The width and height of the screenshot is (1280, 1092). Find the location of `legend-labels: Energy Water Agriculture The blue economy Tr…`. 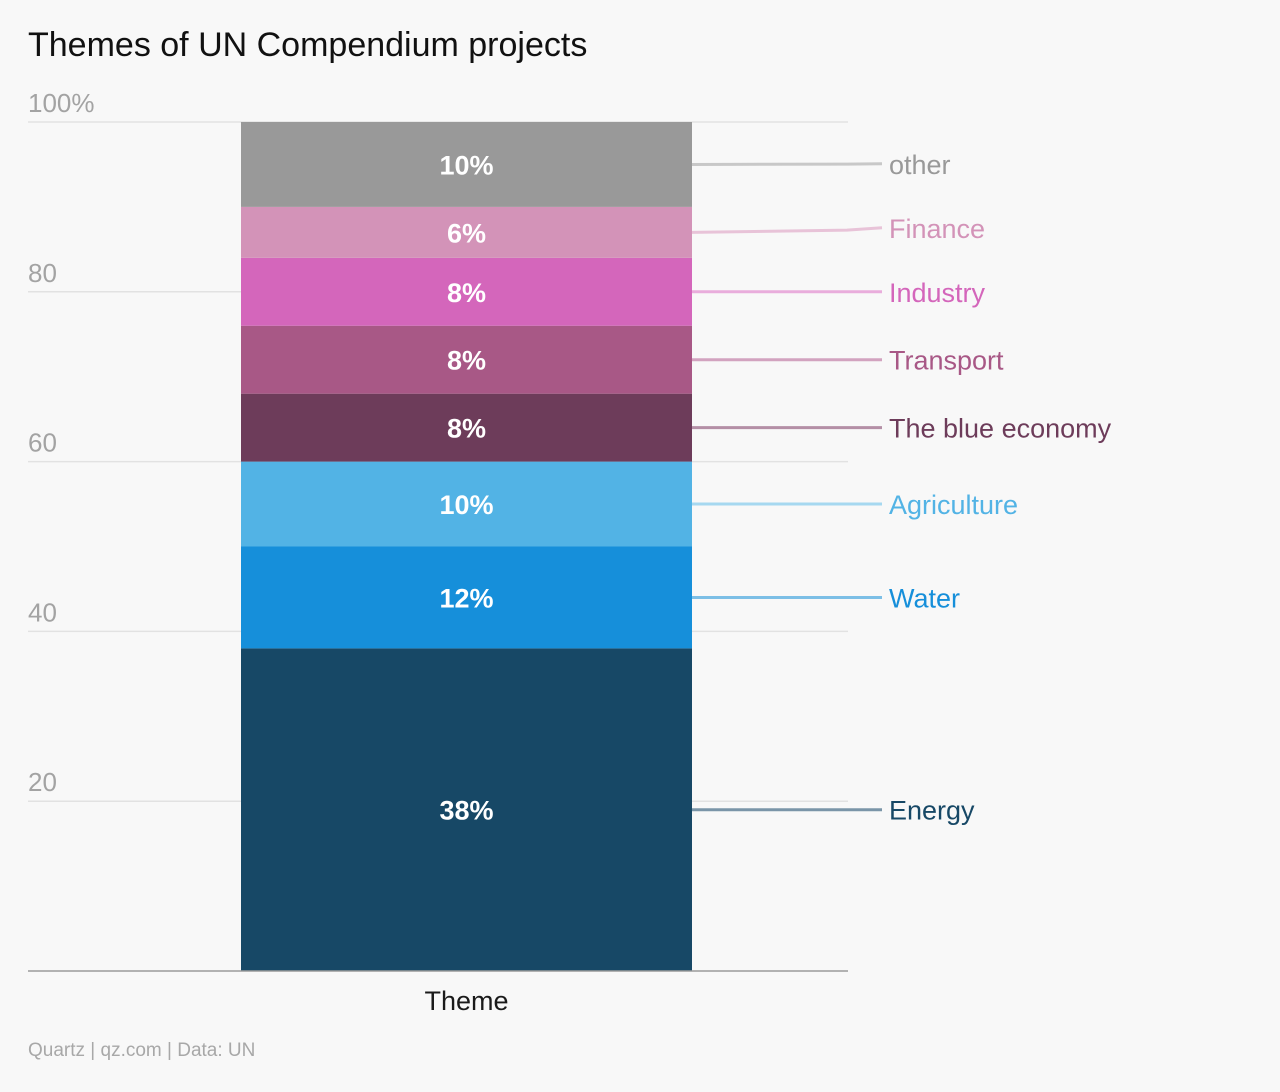

legend-labels: Energy Water Agriculture The blue economy Tr… is located at coordinates (1000, 488).